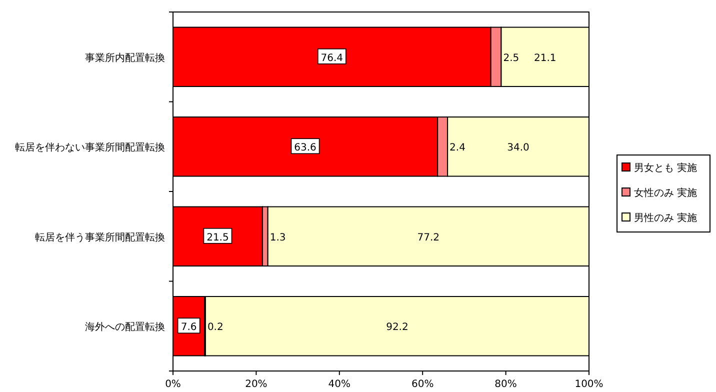  I want to click on y-tick-label: 海外への配置転換, so click(125, 327).